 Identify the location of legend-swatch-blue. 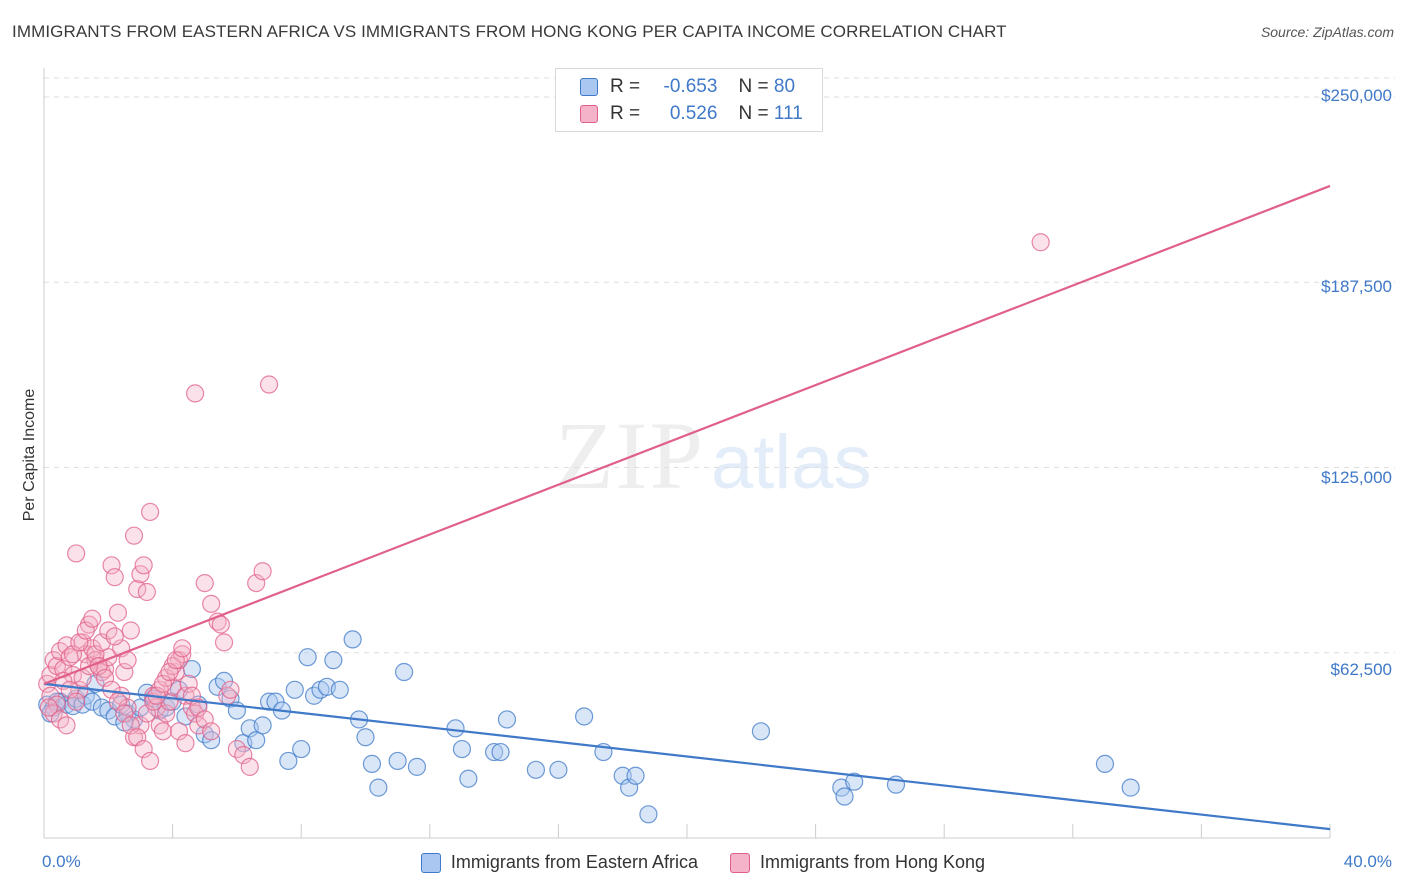
(589, 87).